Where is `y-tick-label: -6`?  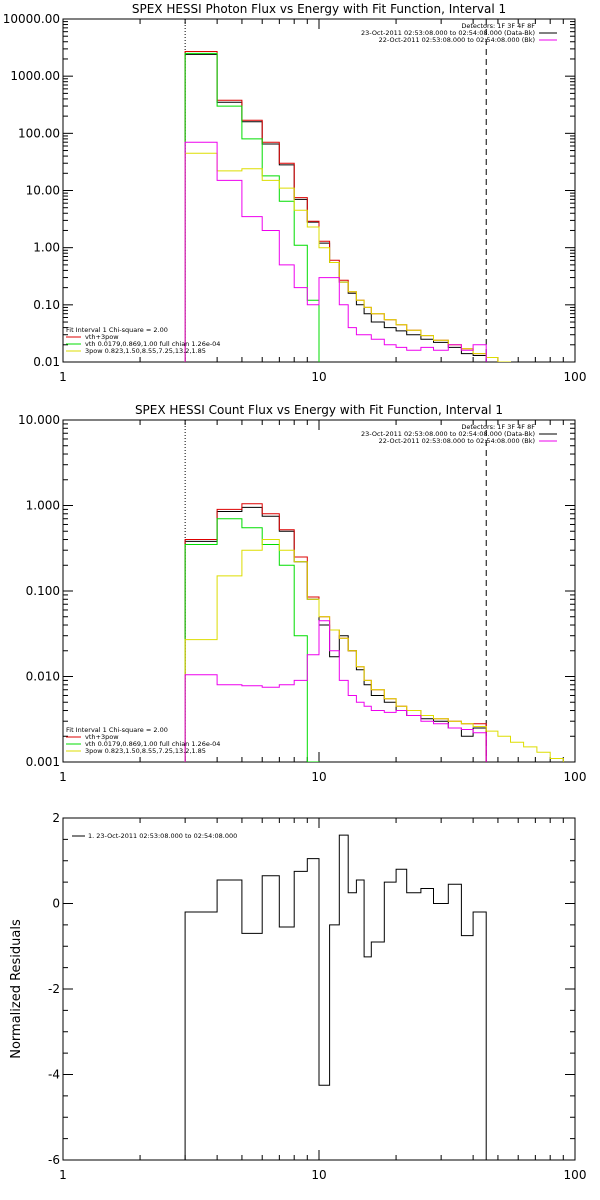 y-tick-label: -6 is located at coordinates (54, 1160).